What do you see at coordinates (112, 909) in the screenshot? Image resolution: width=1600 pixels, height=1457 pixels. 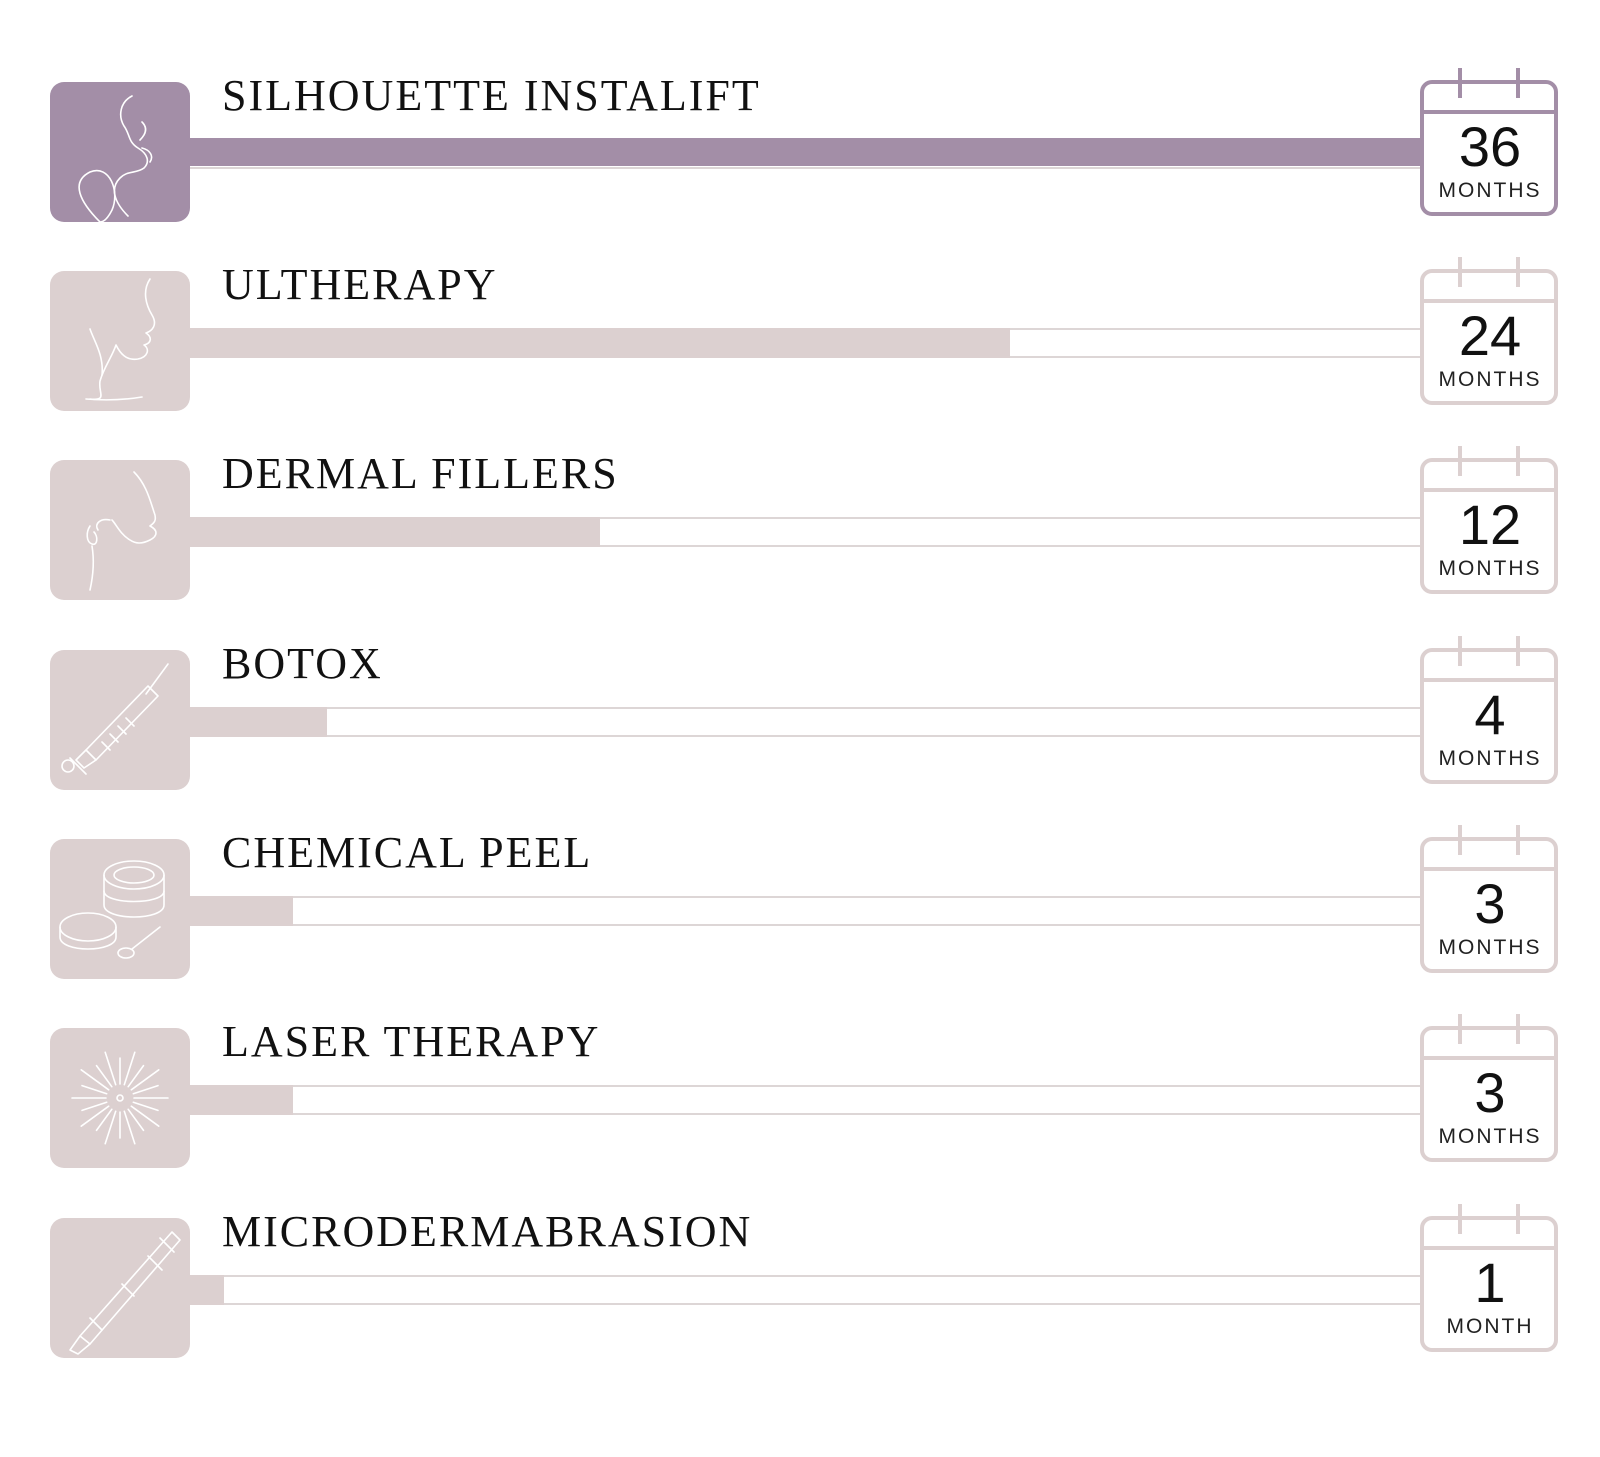 I see `cream-jar-icon` at bounding box center [112, 909].